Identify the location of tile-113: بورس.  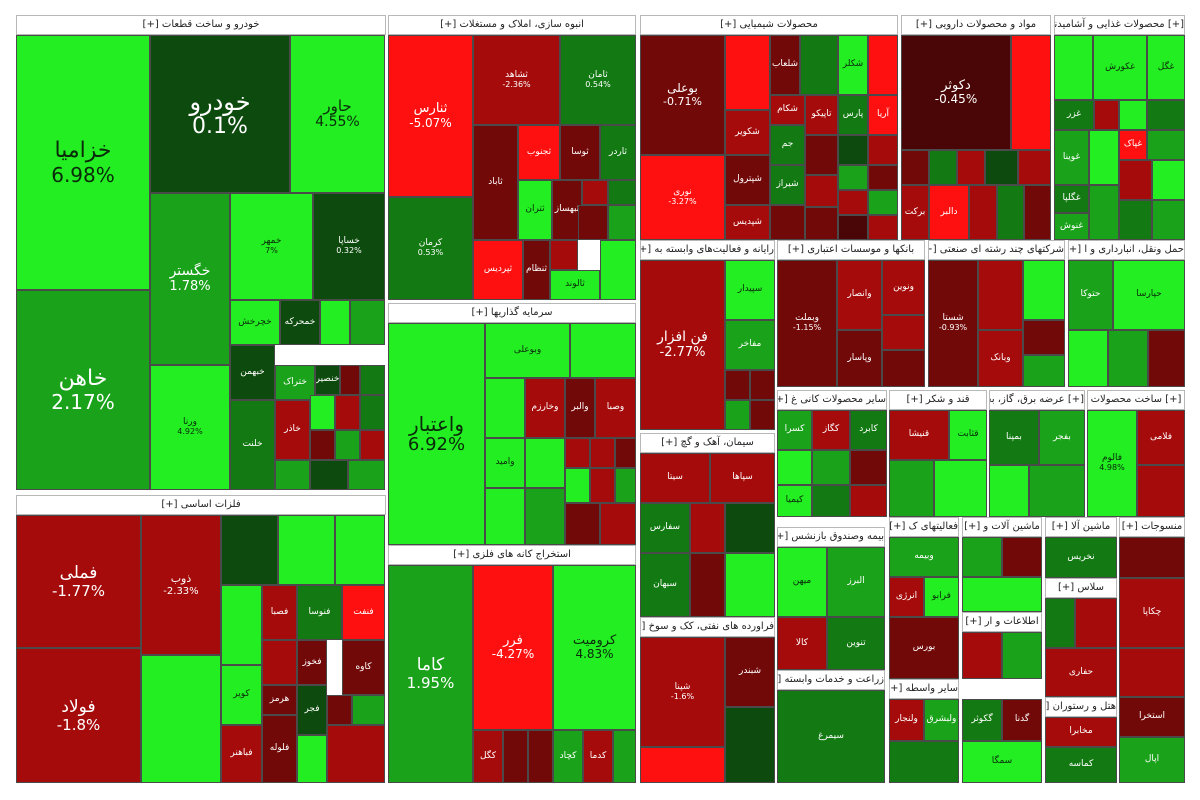
(924, 648).